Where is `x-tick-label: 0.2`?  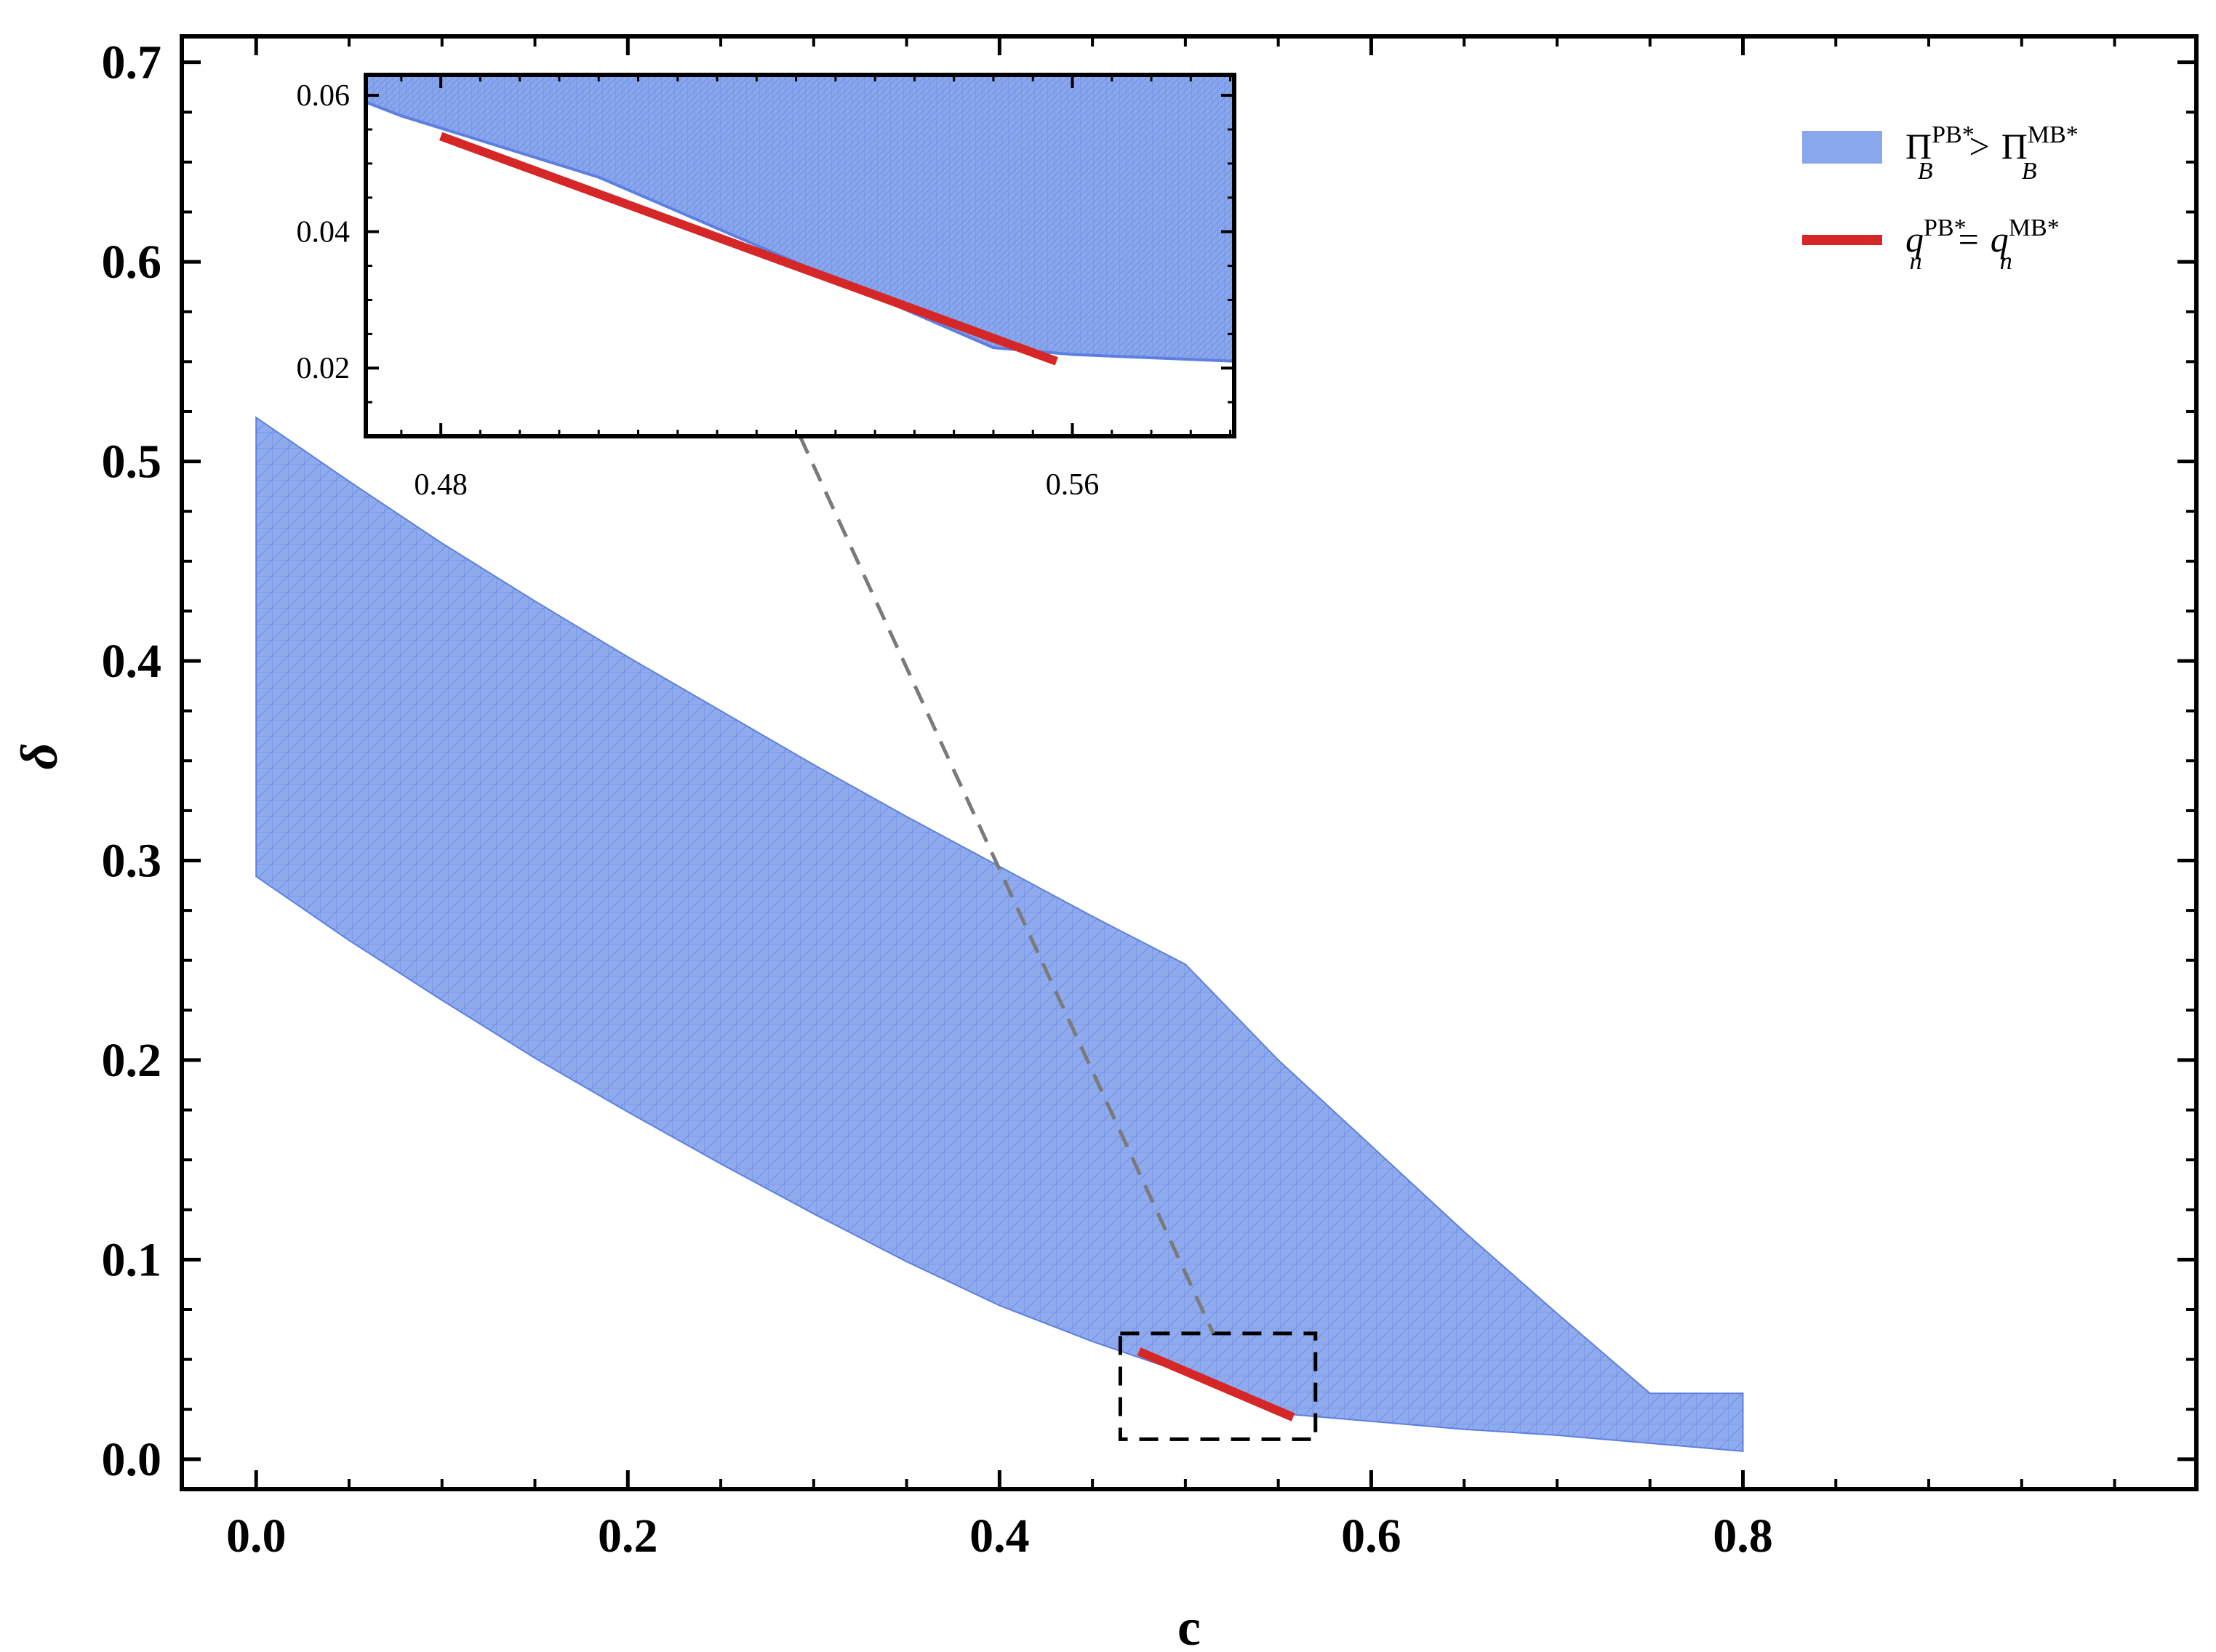 x-tick-label: 0.2 is located at coordinates (628, 1536).